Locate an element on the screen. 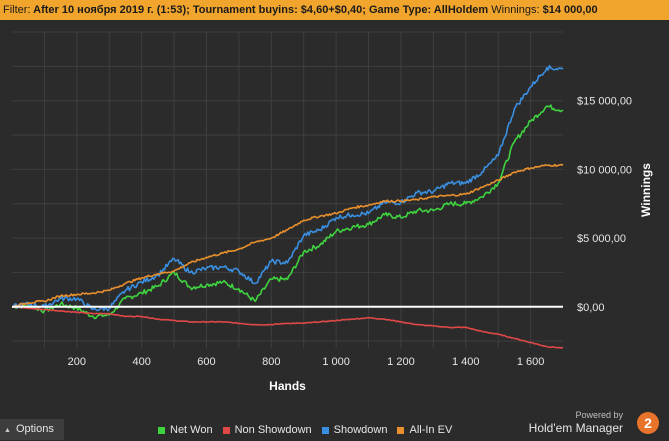 The height and width of the screenshot is (441, 669). holdem-manager-branding: Powered by Hold'em Manager 2 is located at coordinates (593, 424).